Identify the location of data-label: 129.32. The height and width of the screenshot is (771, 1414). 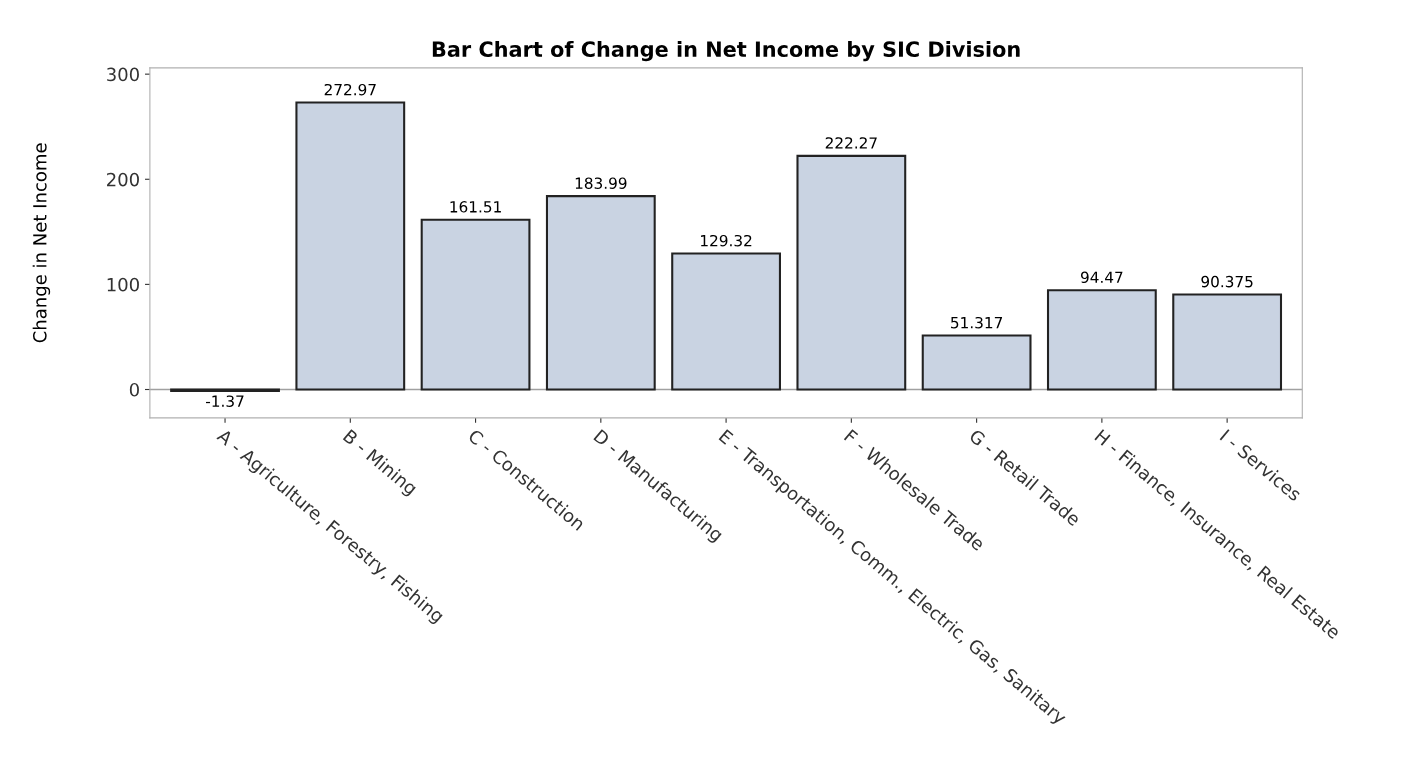
(726, 240).